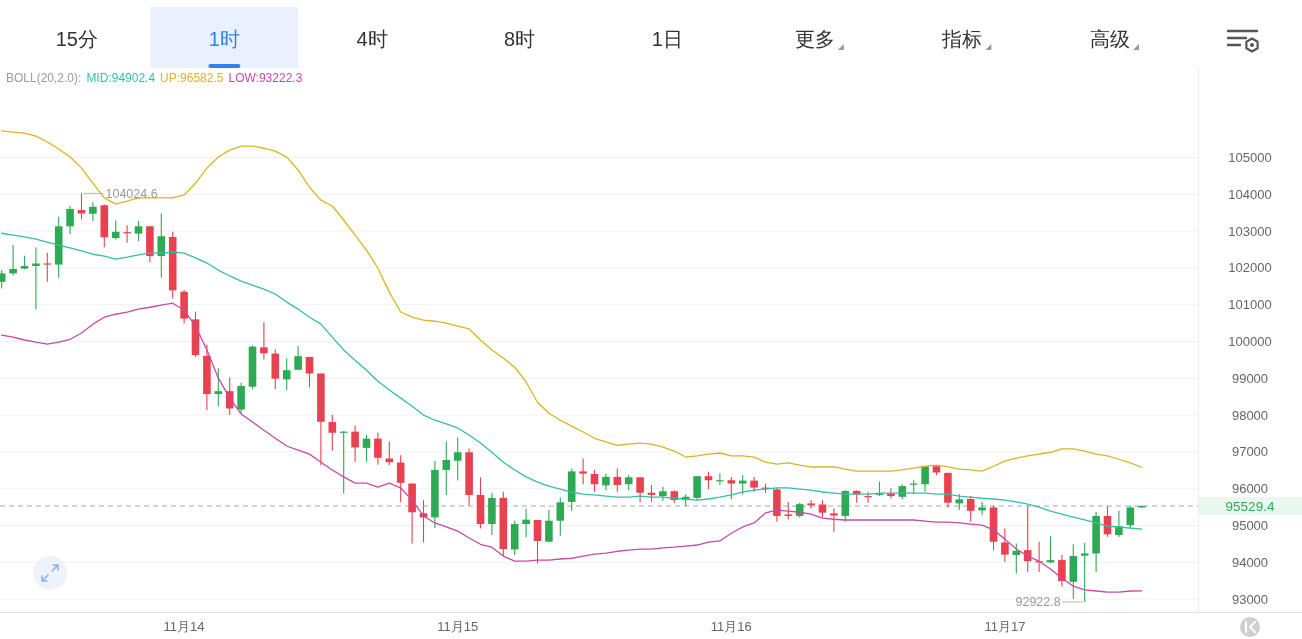  What do you see at coordinates (1250, 562) in the screenshot?
I see `y-tick-label: 94000` at bounding box center [1250, 562].